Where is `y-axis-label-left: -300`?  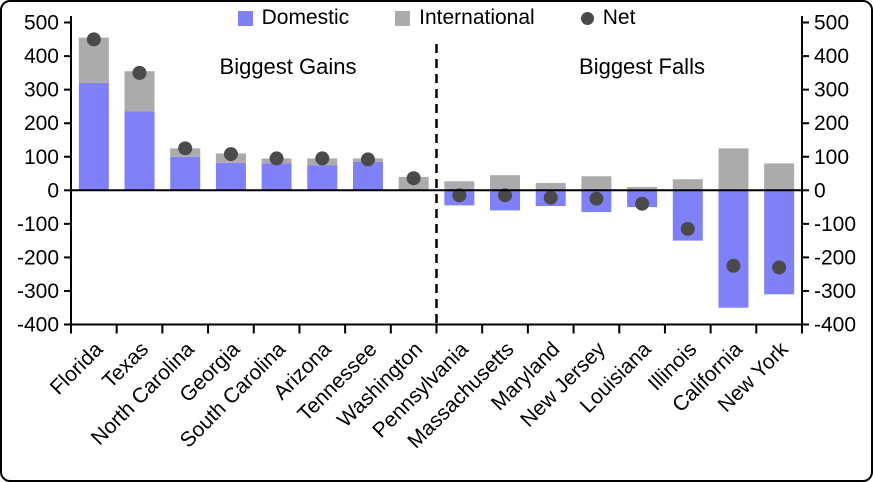
y-axis-label-left: -300 is located at coordinates (38, 291).